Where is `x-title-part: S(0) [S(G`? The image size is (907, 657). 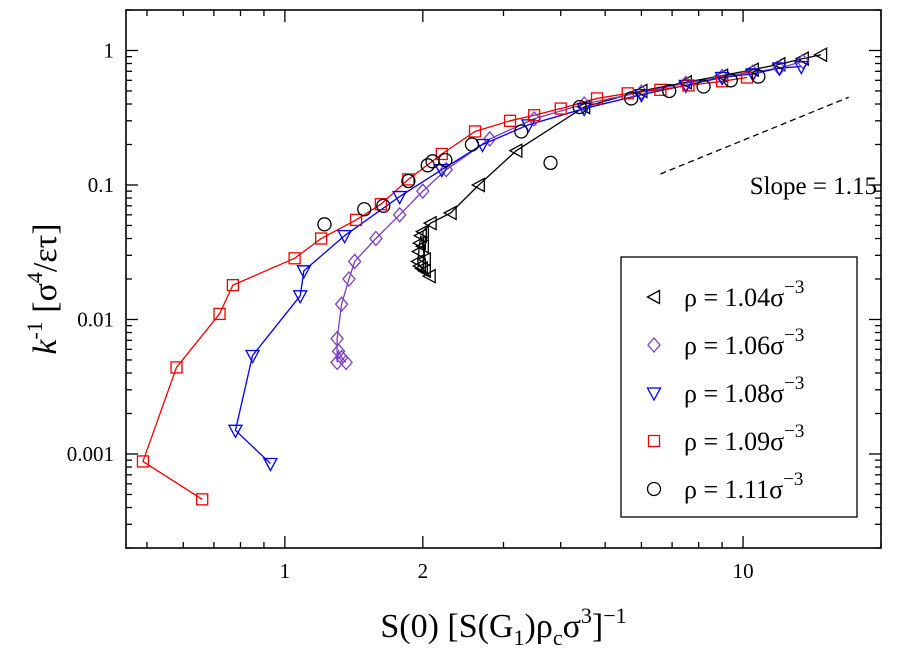
x-title-part: S(0) [S(G is located at coordinates (446, 626).